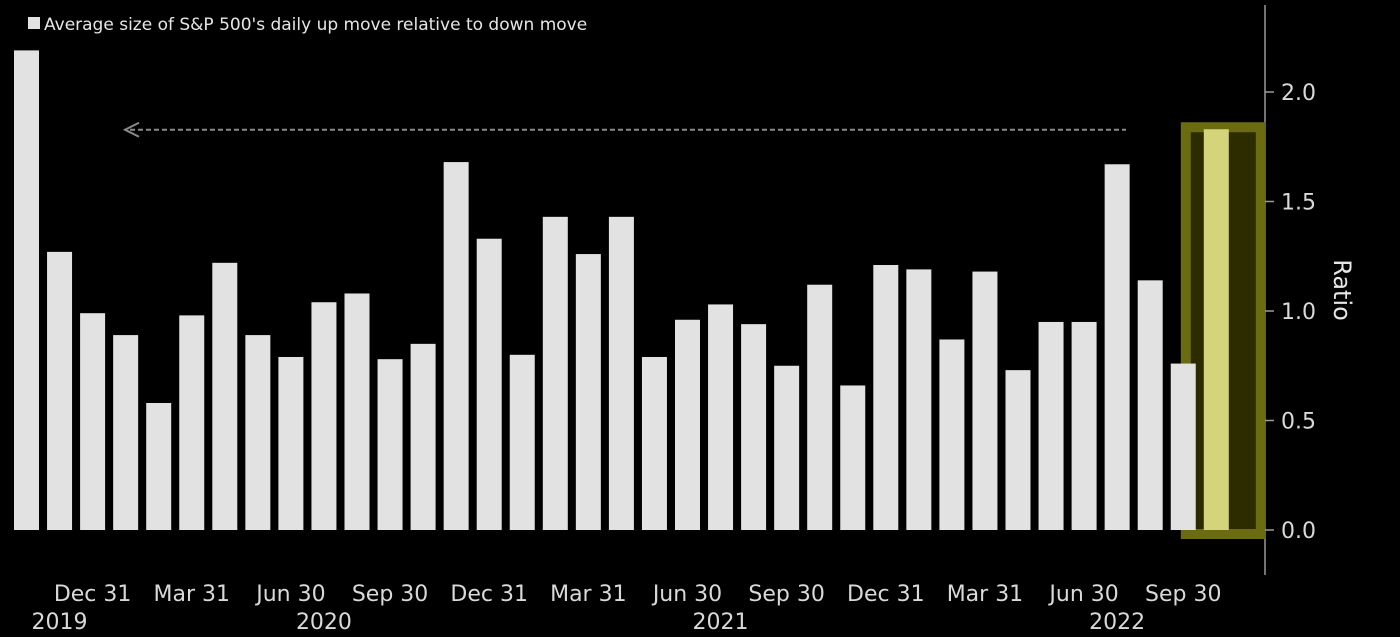 The image size is (1400, 637). Describe the element at coordinates (60, 622) in the screenshot. I see `year-label: 2019` at that location.